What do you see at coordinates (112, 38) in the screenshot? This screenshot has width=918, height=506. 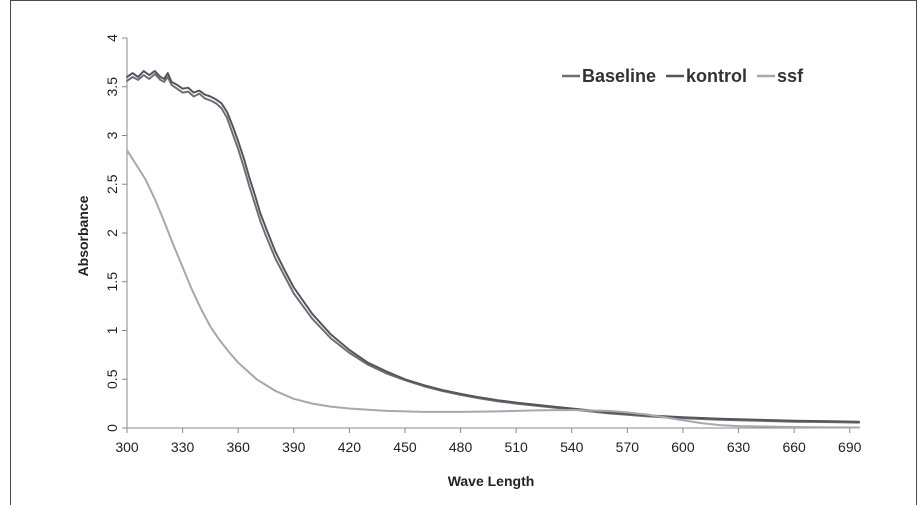 I see `y-tick-label: 4` at bounding box center [112, 38].